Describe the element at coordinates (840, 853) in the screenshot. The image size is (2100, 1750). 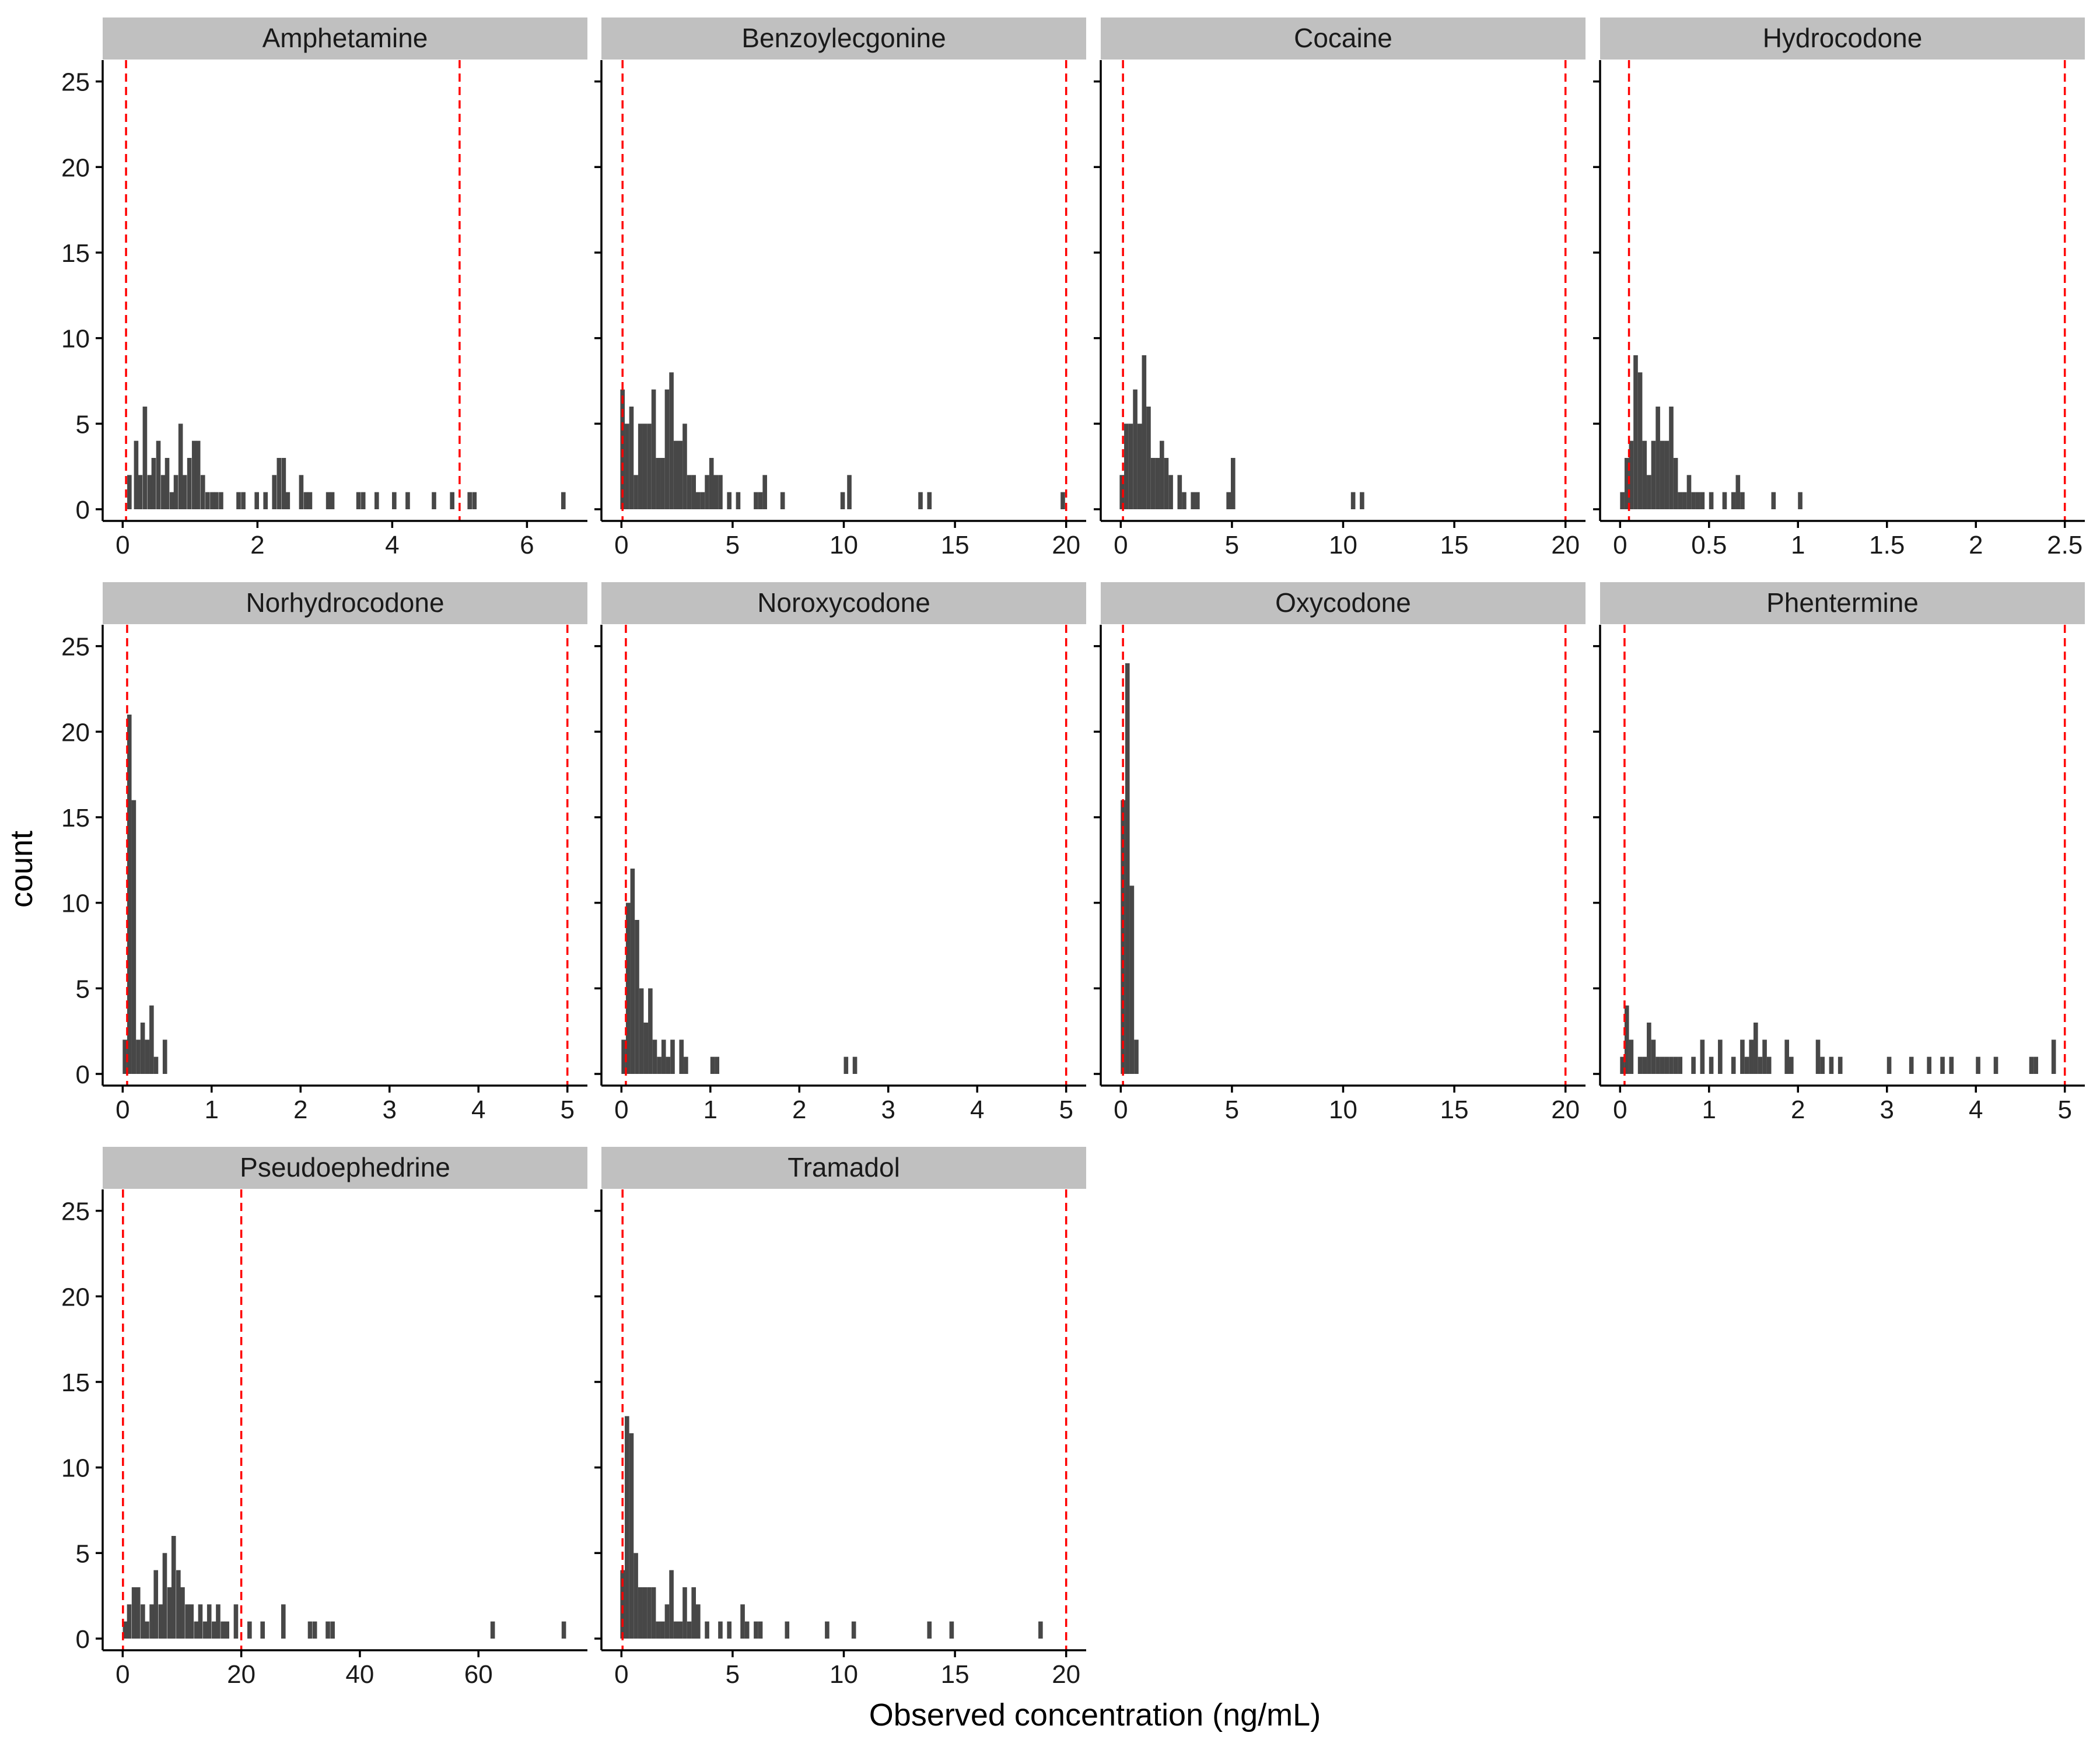
I see `facet-noroxycodone: Noroxycodone 0 1 2 3 4 5` at that location.